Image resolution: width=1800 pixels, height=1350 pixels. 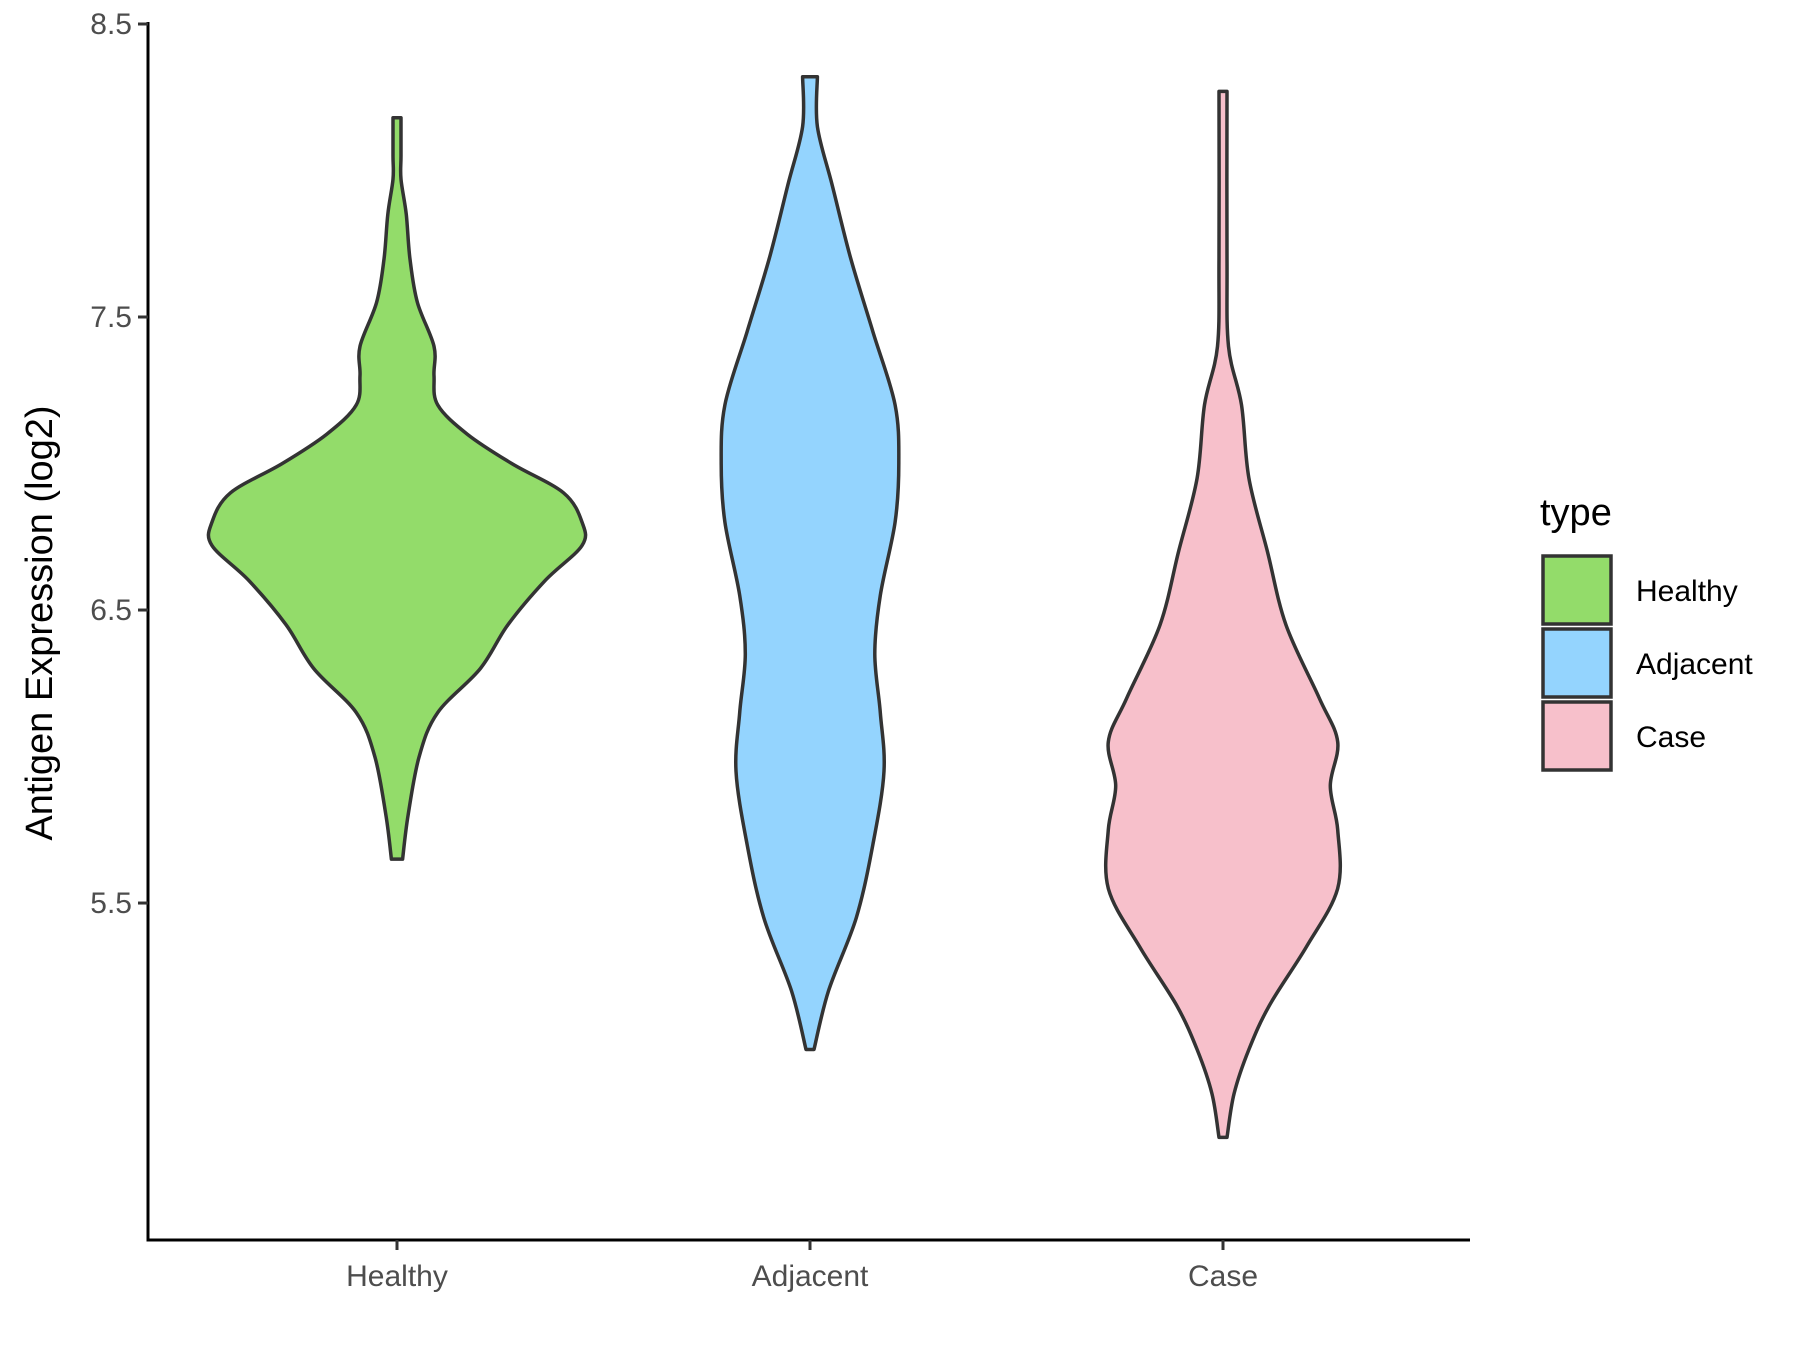 I want to click on legend-key-case, so click(x=1577, y=736).